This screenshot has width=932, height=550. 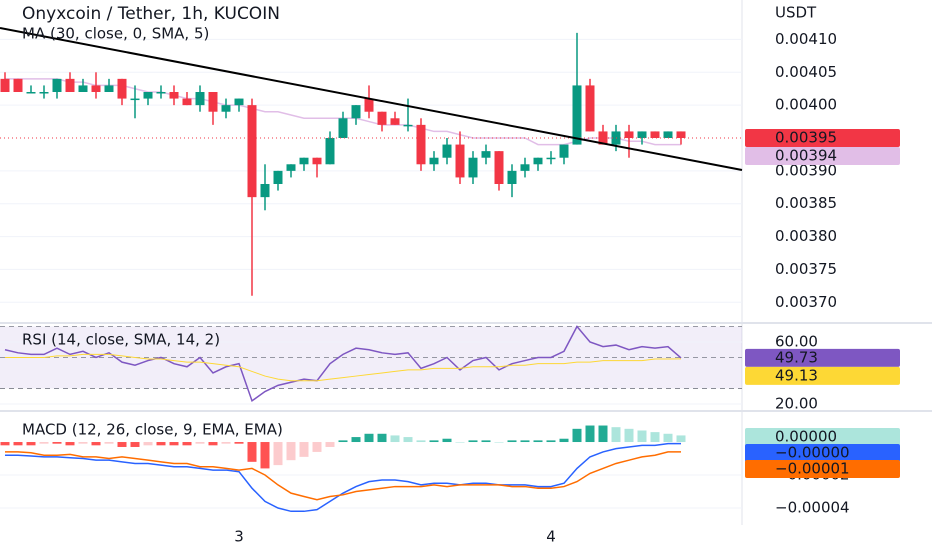 I want to click on last-value-label: 0.00395, so click(x=806, y=138).